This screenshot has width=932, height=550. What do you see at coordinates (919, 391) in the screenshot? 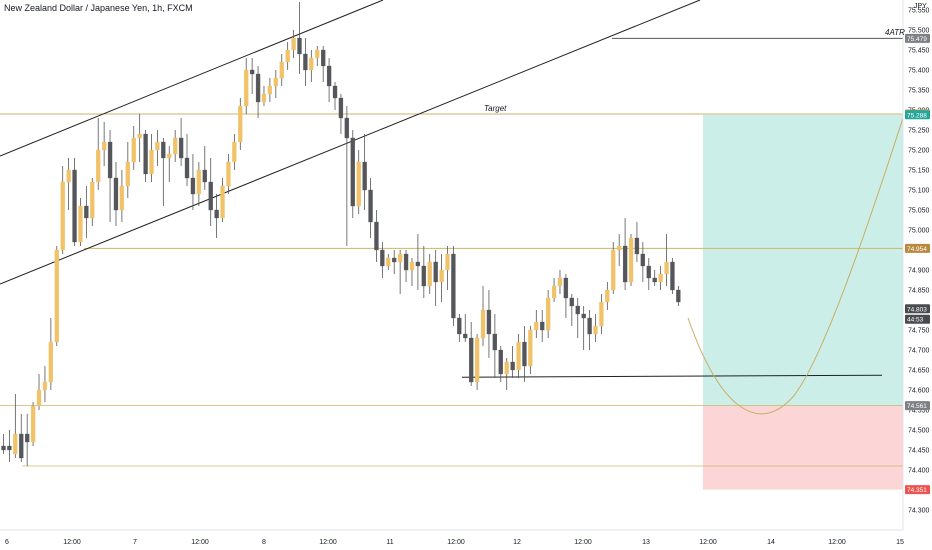
I see `price-tick-label: 74.600` at bounding box center [919, 391].